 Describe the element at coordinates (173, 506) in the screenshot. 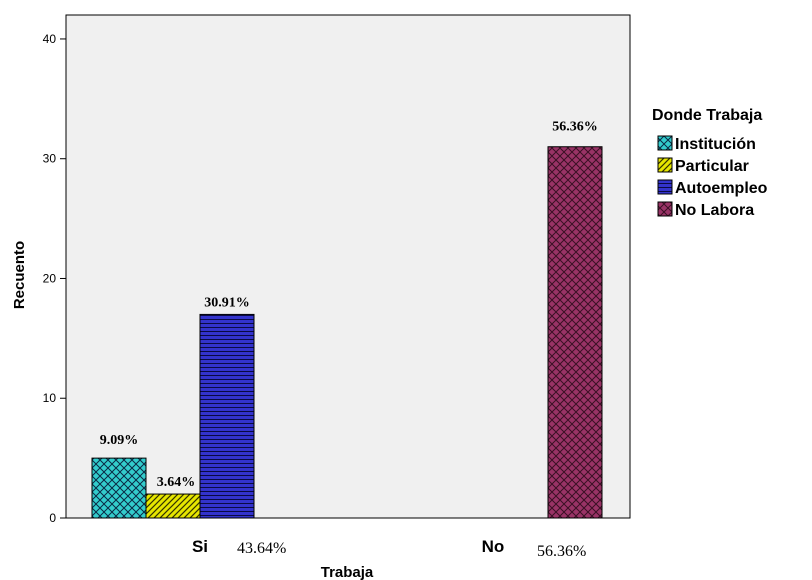

I see `bar-particular-si` at that location.